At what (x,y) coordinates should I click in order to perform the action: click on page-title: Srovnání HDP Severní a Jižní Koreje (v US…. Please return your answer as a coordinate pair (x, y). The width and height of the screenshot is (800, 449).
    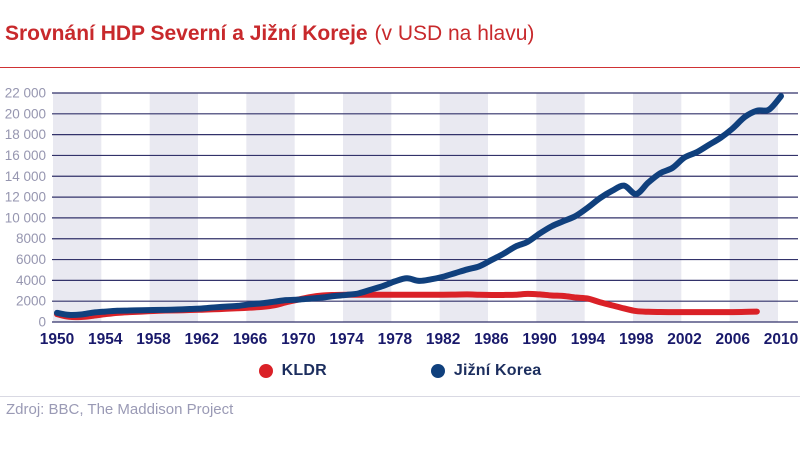
    Looking at the image, I should click on (269, 34).